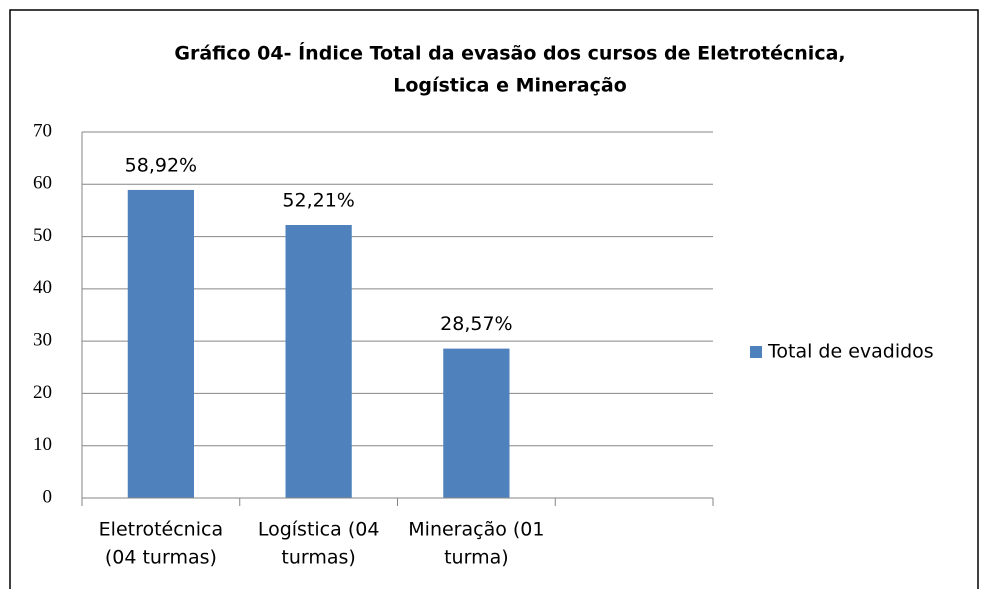 The height and width of the screenshot is (589, 990). I want to click on y-tick-label: 50, so click(42, 235).